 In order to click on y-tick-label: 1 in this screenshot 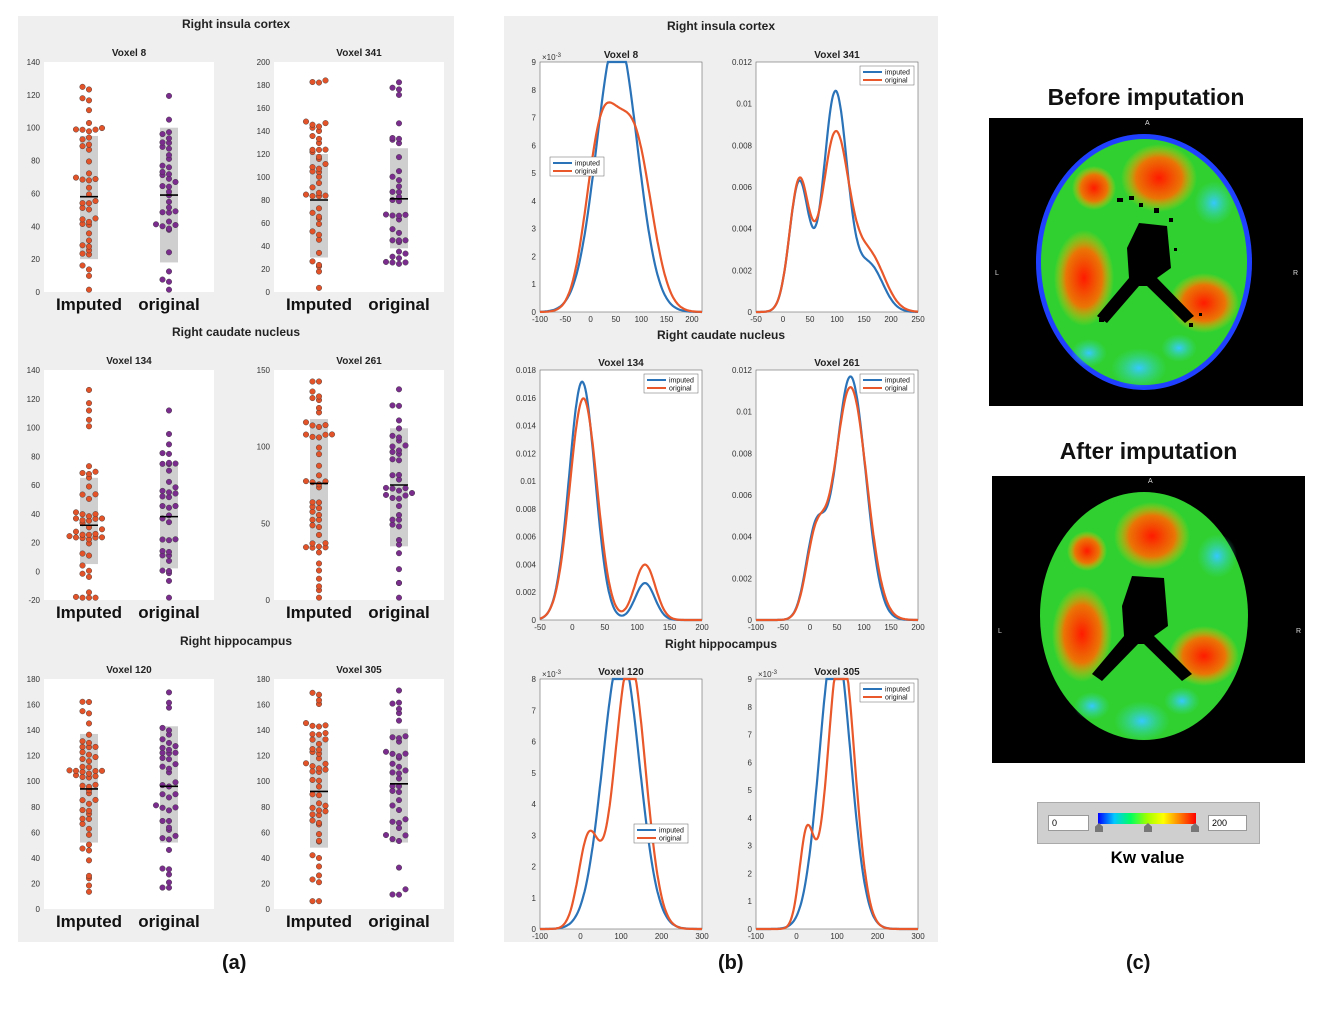, I will do `click(534, 898)`.